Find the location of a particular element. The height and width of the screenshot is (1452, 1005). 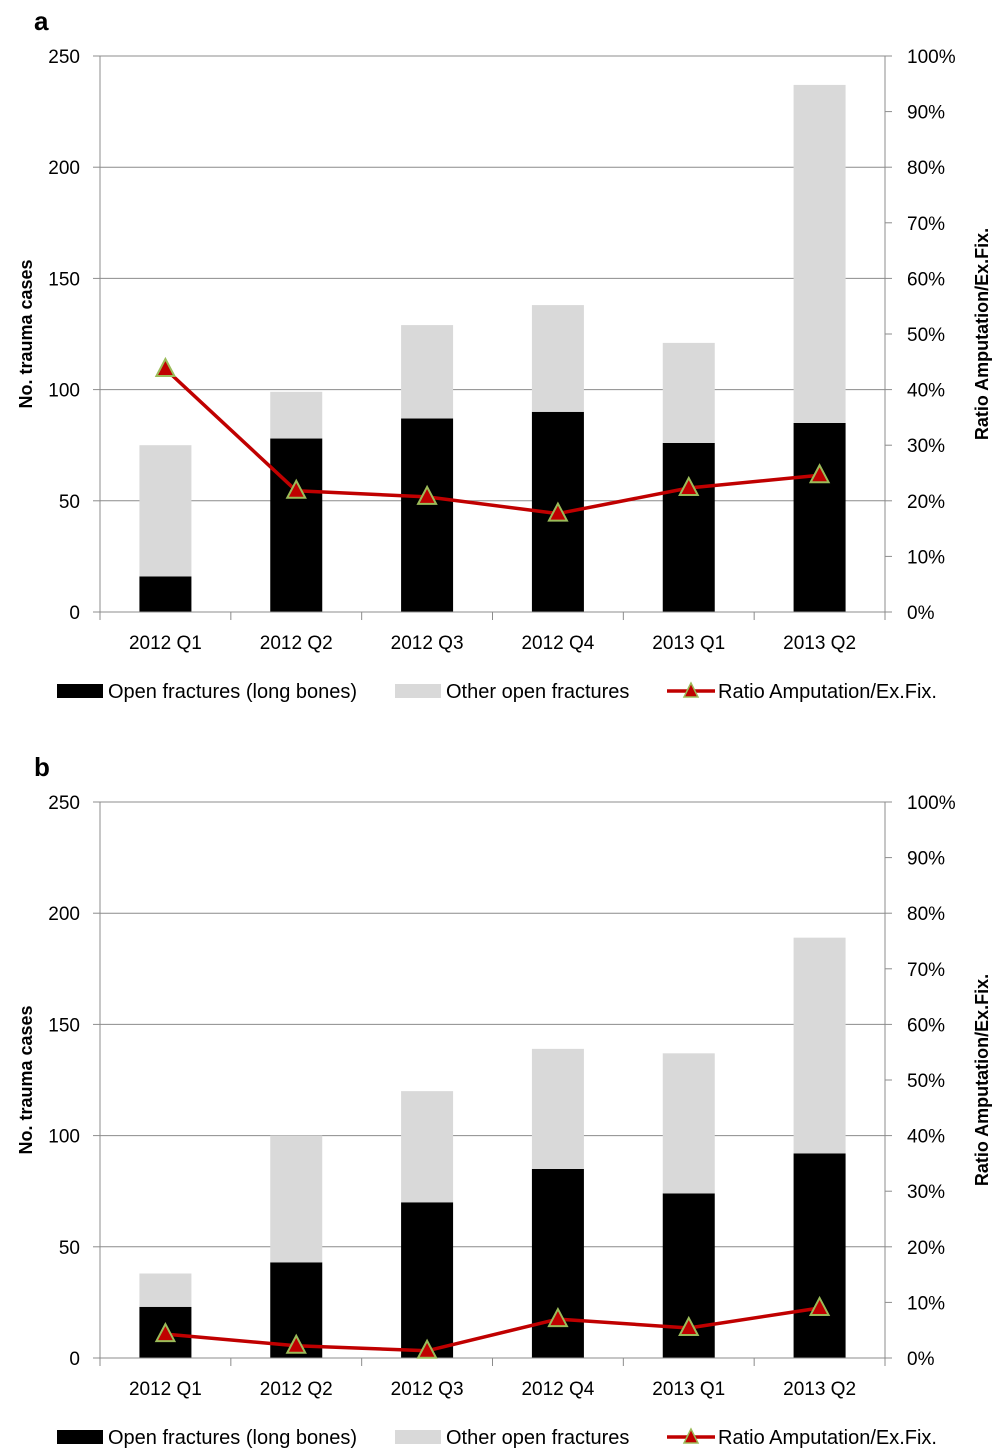

legend-swatch-other-open-fractures is located at coordinates (418, 691).